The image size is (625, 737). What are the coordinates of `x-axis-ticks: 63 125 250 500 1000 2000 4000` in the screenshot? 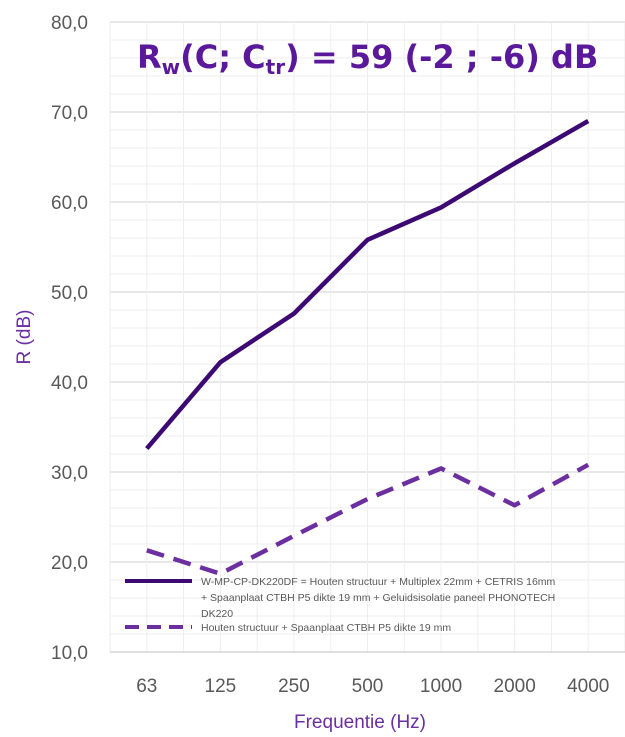 It's located at (372, 686).